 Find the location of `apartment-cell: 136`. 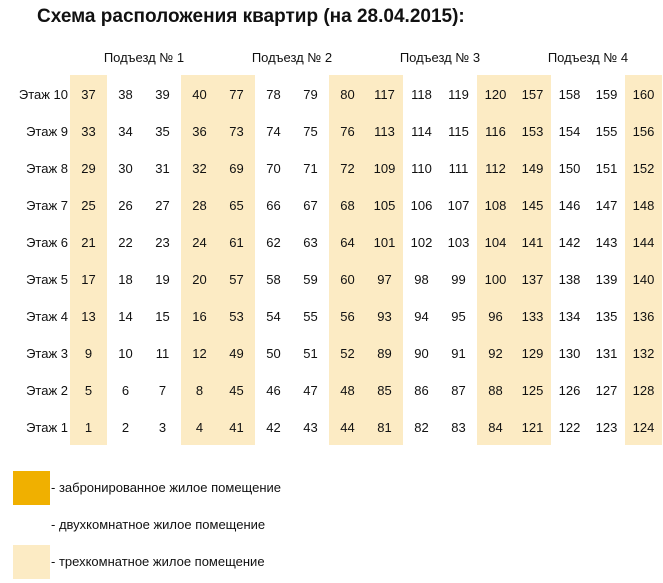

apartment-cell: 136 is located at coordinates (643, 316).